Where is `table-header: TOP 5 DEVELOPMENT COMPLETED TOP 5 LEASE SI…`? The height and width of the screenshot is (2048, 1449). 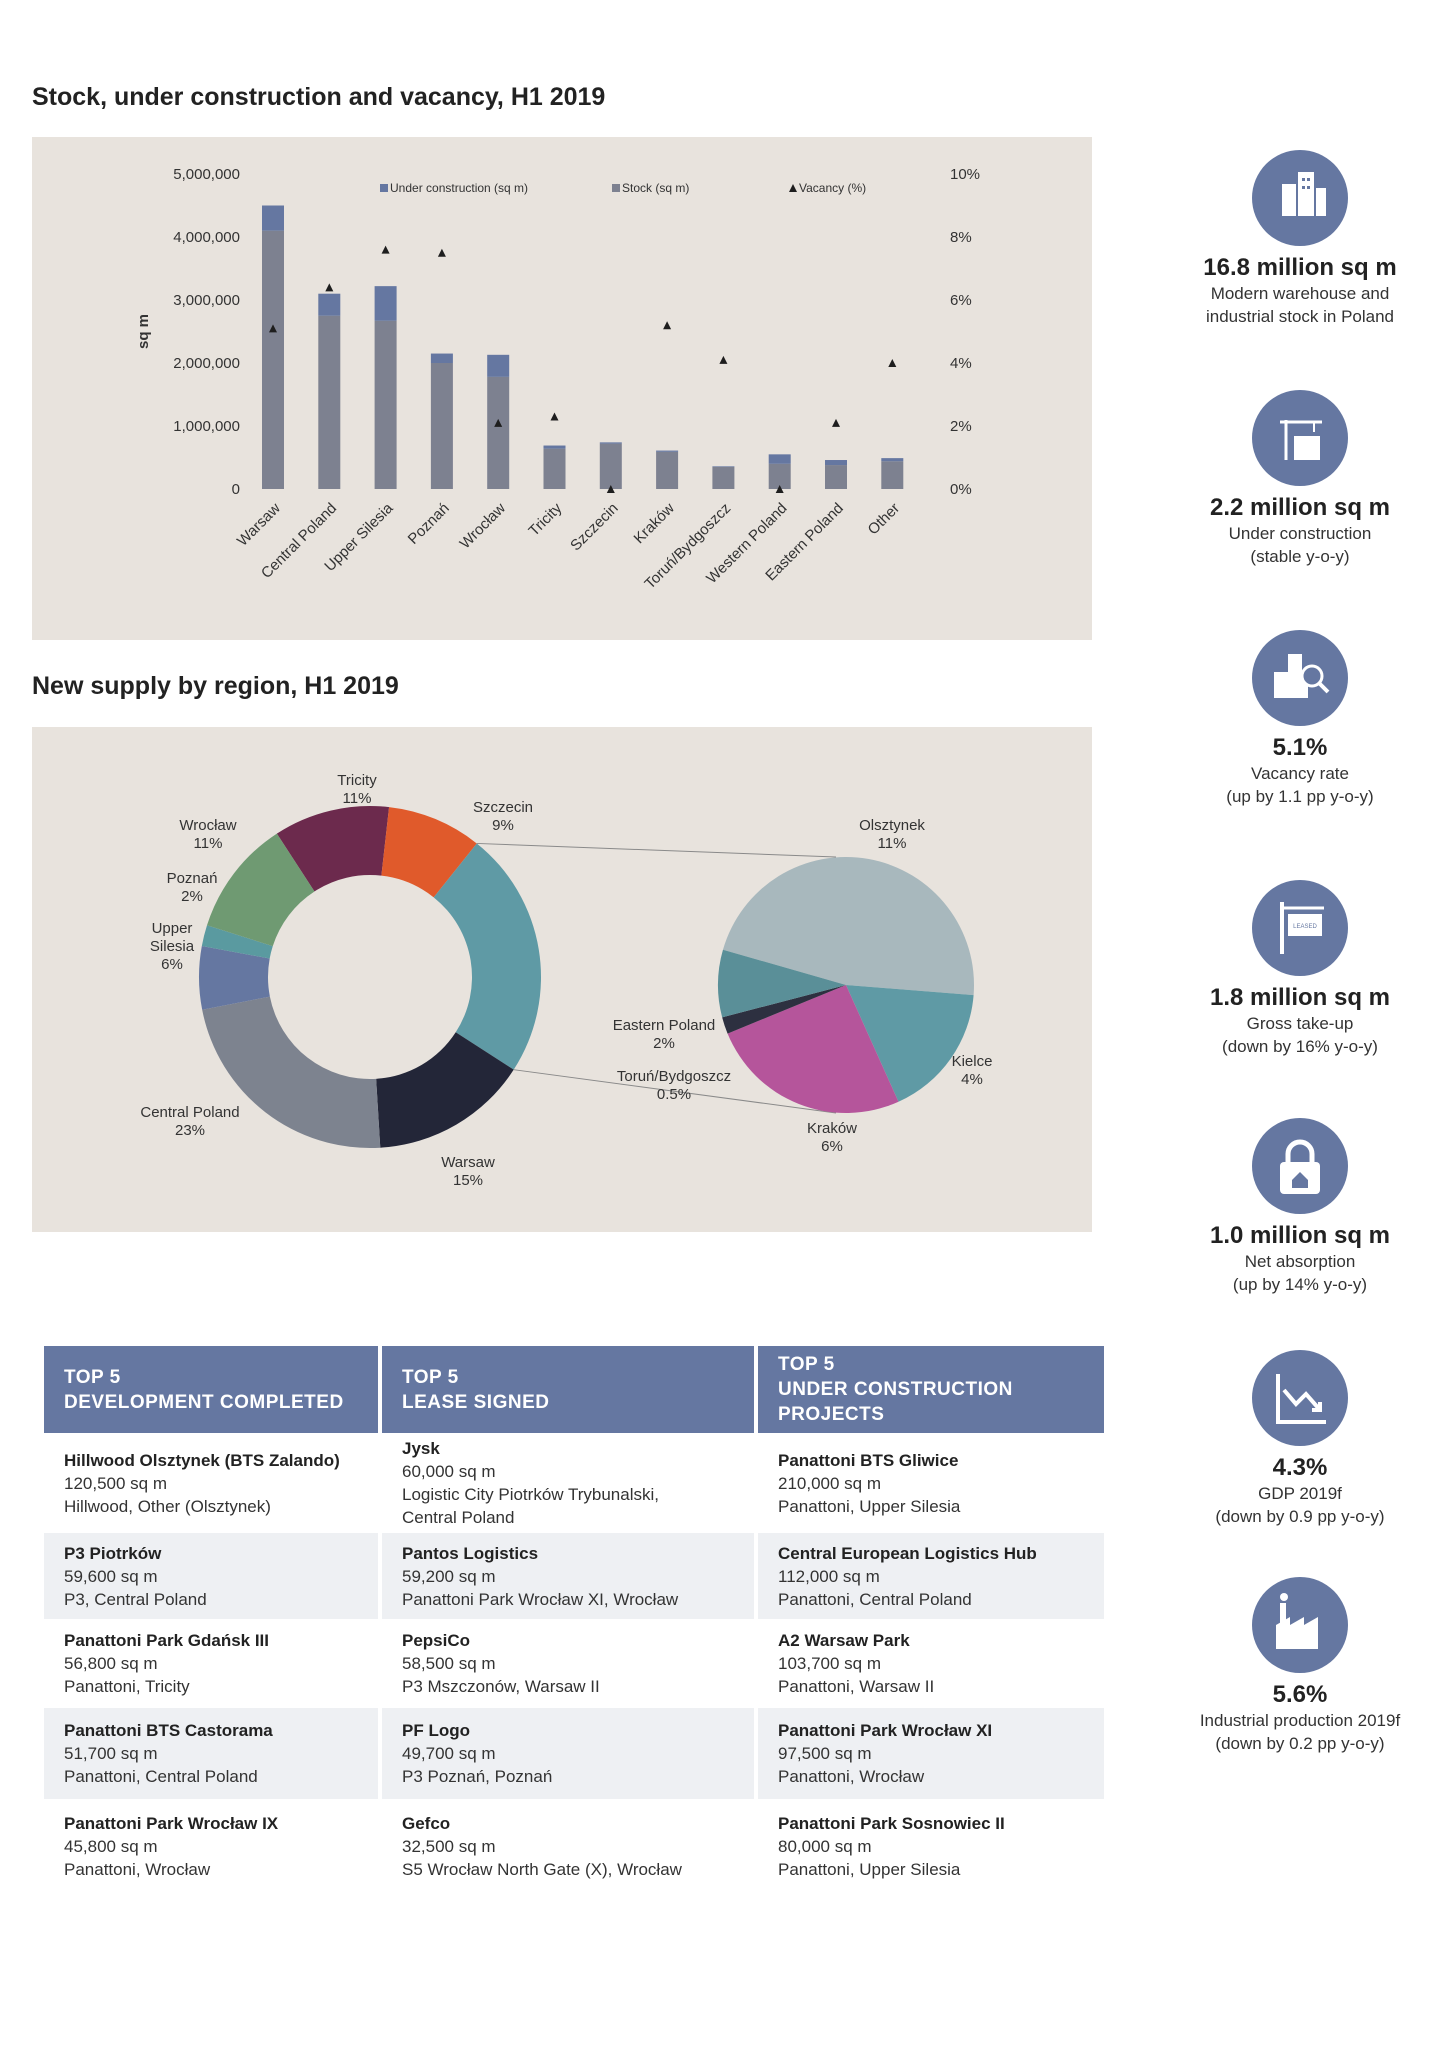
table-header: TOP 5 DEVELOPMENT COMPLETED TOP 5 LEASE SI… is located at coordinates (574, 1389).